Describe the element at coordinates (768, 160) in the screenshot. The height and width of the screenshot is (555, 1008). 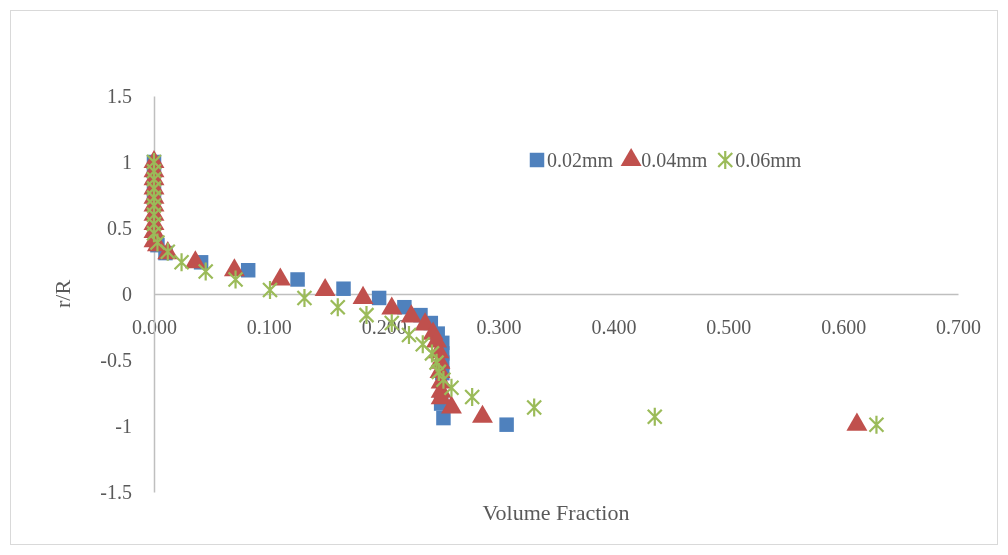
I see `legend-label: 0.06mm` at that location.